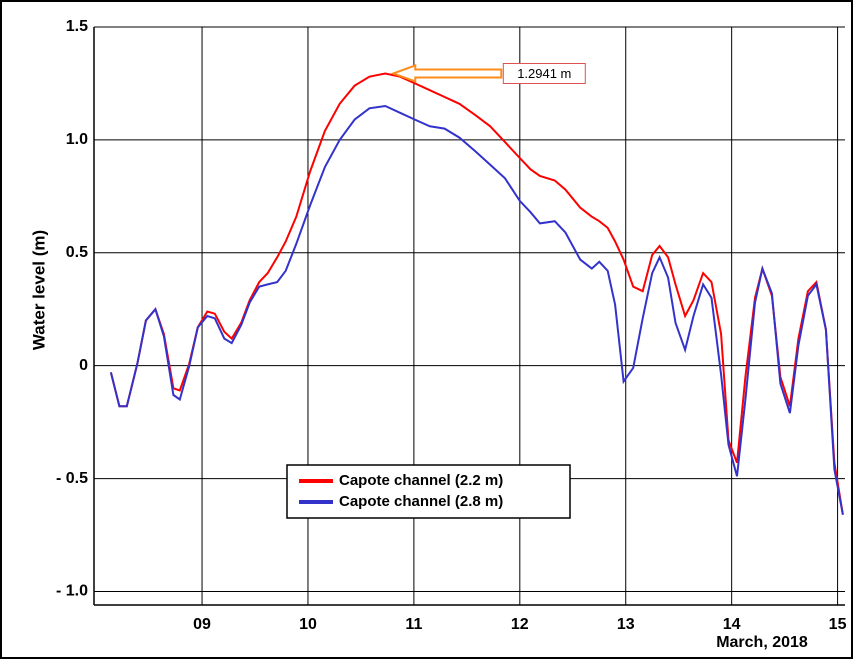 The width and height of the screenshot is (853, 659). I want to click on y-tick-label: - 1.0, so click(72, 591).